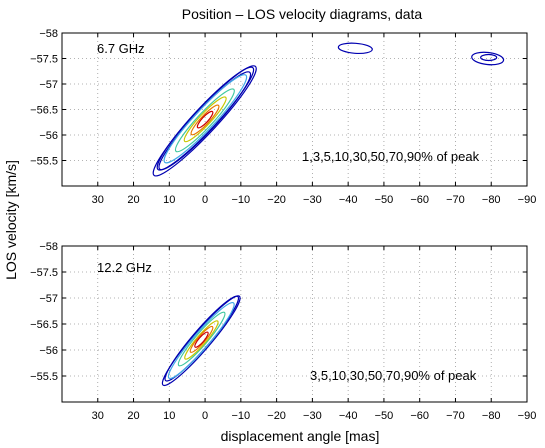 The image size is (545, 448). Describe the element at coordinates (393, 375) in the screenshot. I see `levels-annotation: 3,5,10,30,50,70,90% of peak` at that location.